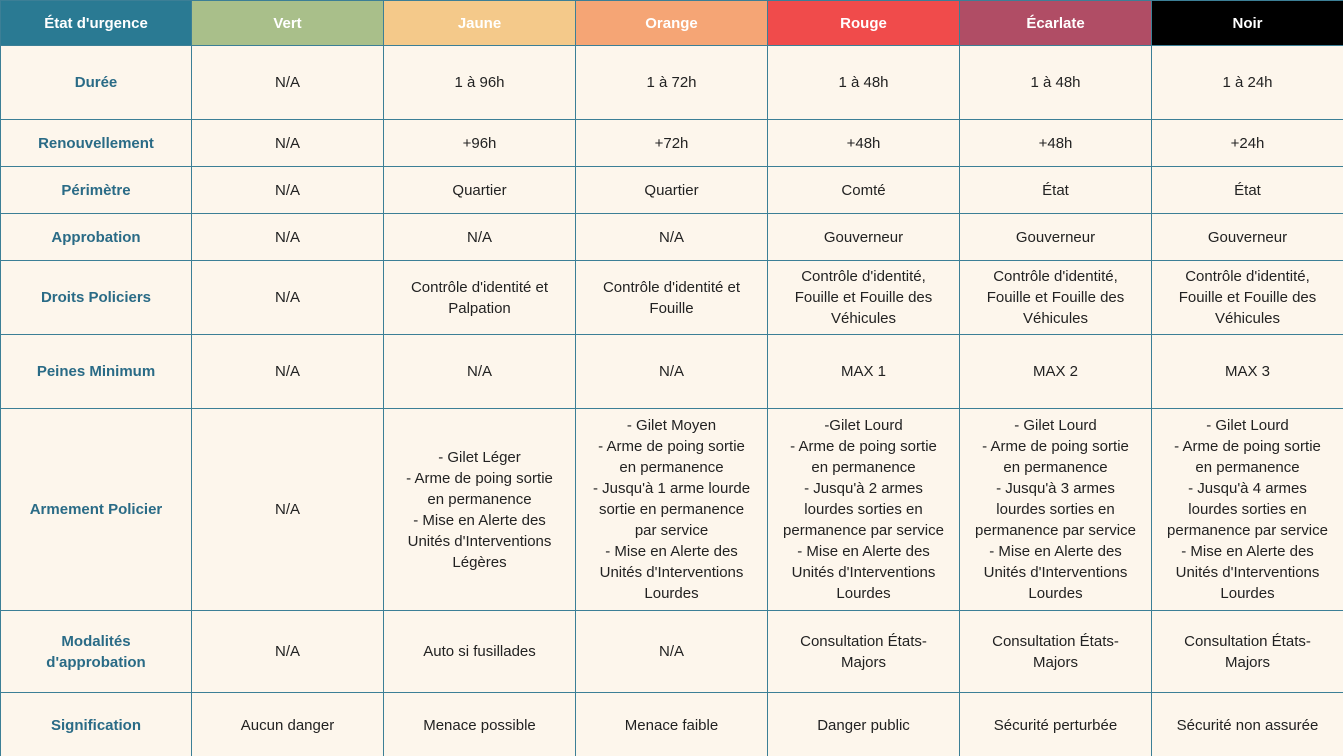  What do you see at coordinates (479, 82) in the screenshot?
I see `cell: 1 à 96h` at bounding box center [479, 82].